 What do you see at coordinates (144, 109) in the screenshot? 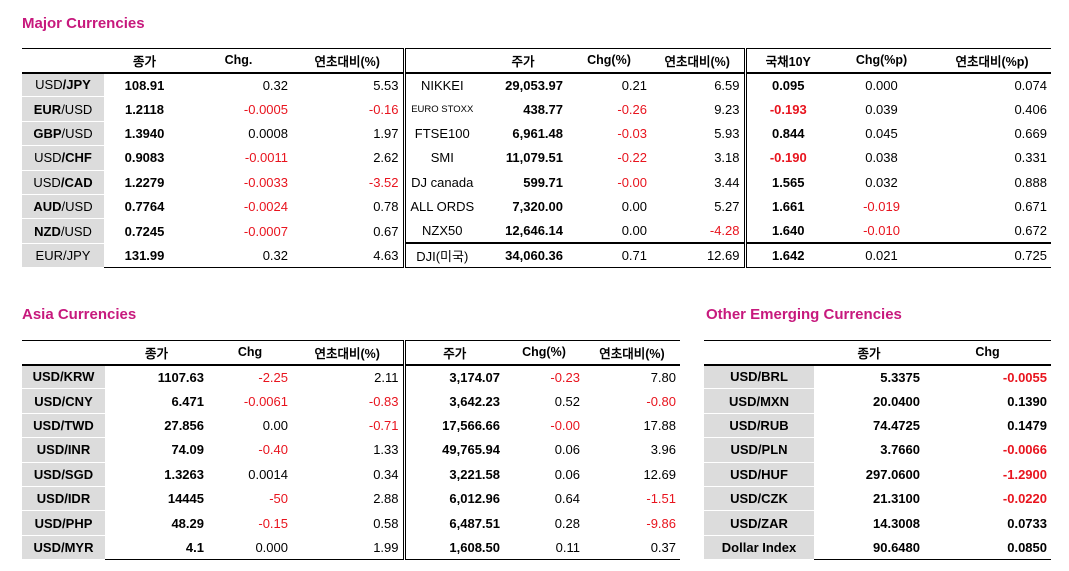
I see `close-value: 1.2118` at bounding box center [144, 109].